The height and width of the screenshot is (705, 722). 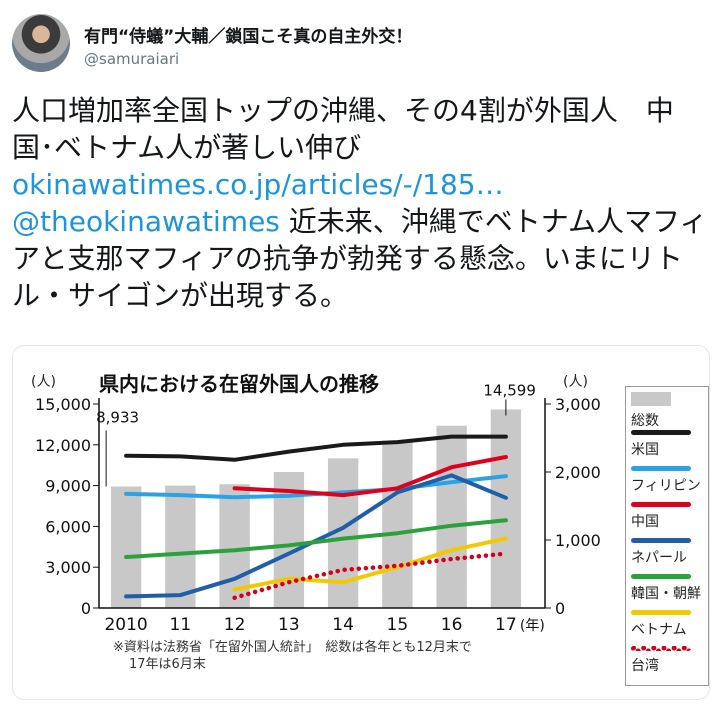 What do you see at coordinates (659, 558) in the screenshot?
I see `legend-label: ネパール` at bounding box center [659, 558].